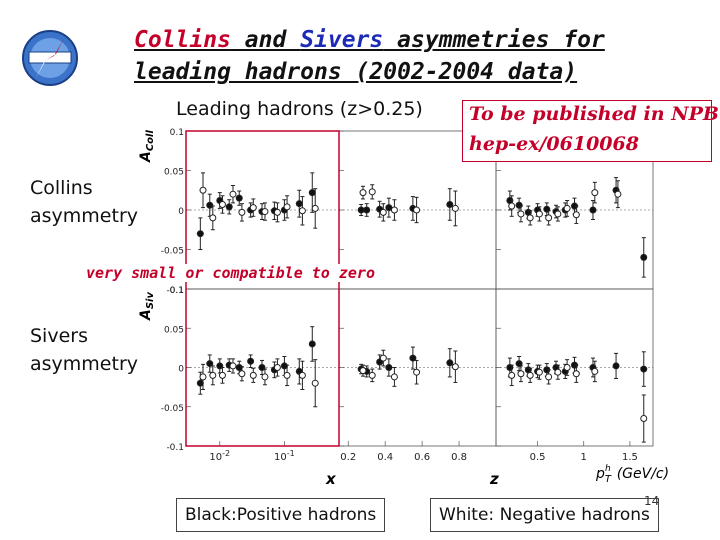 This screenshot has width=720, height=540. What do you see at coordinates (652, 501) in the screenshot?
I see `page-number: 14` at bounding box center [652, 501].